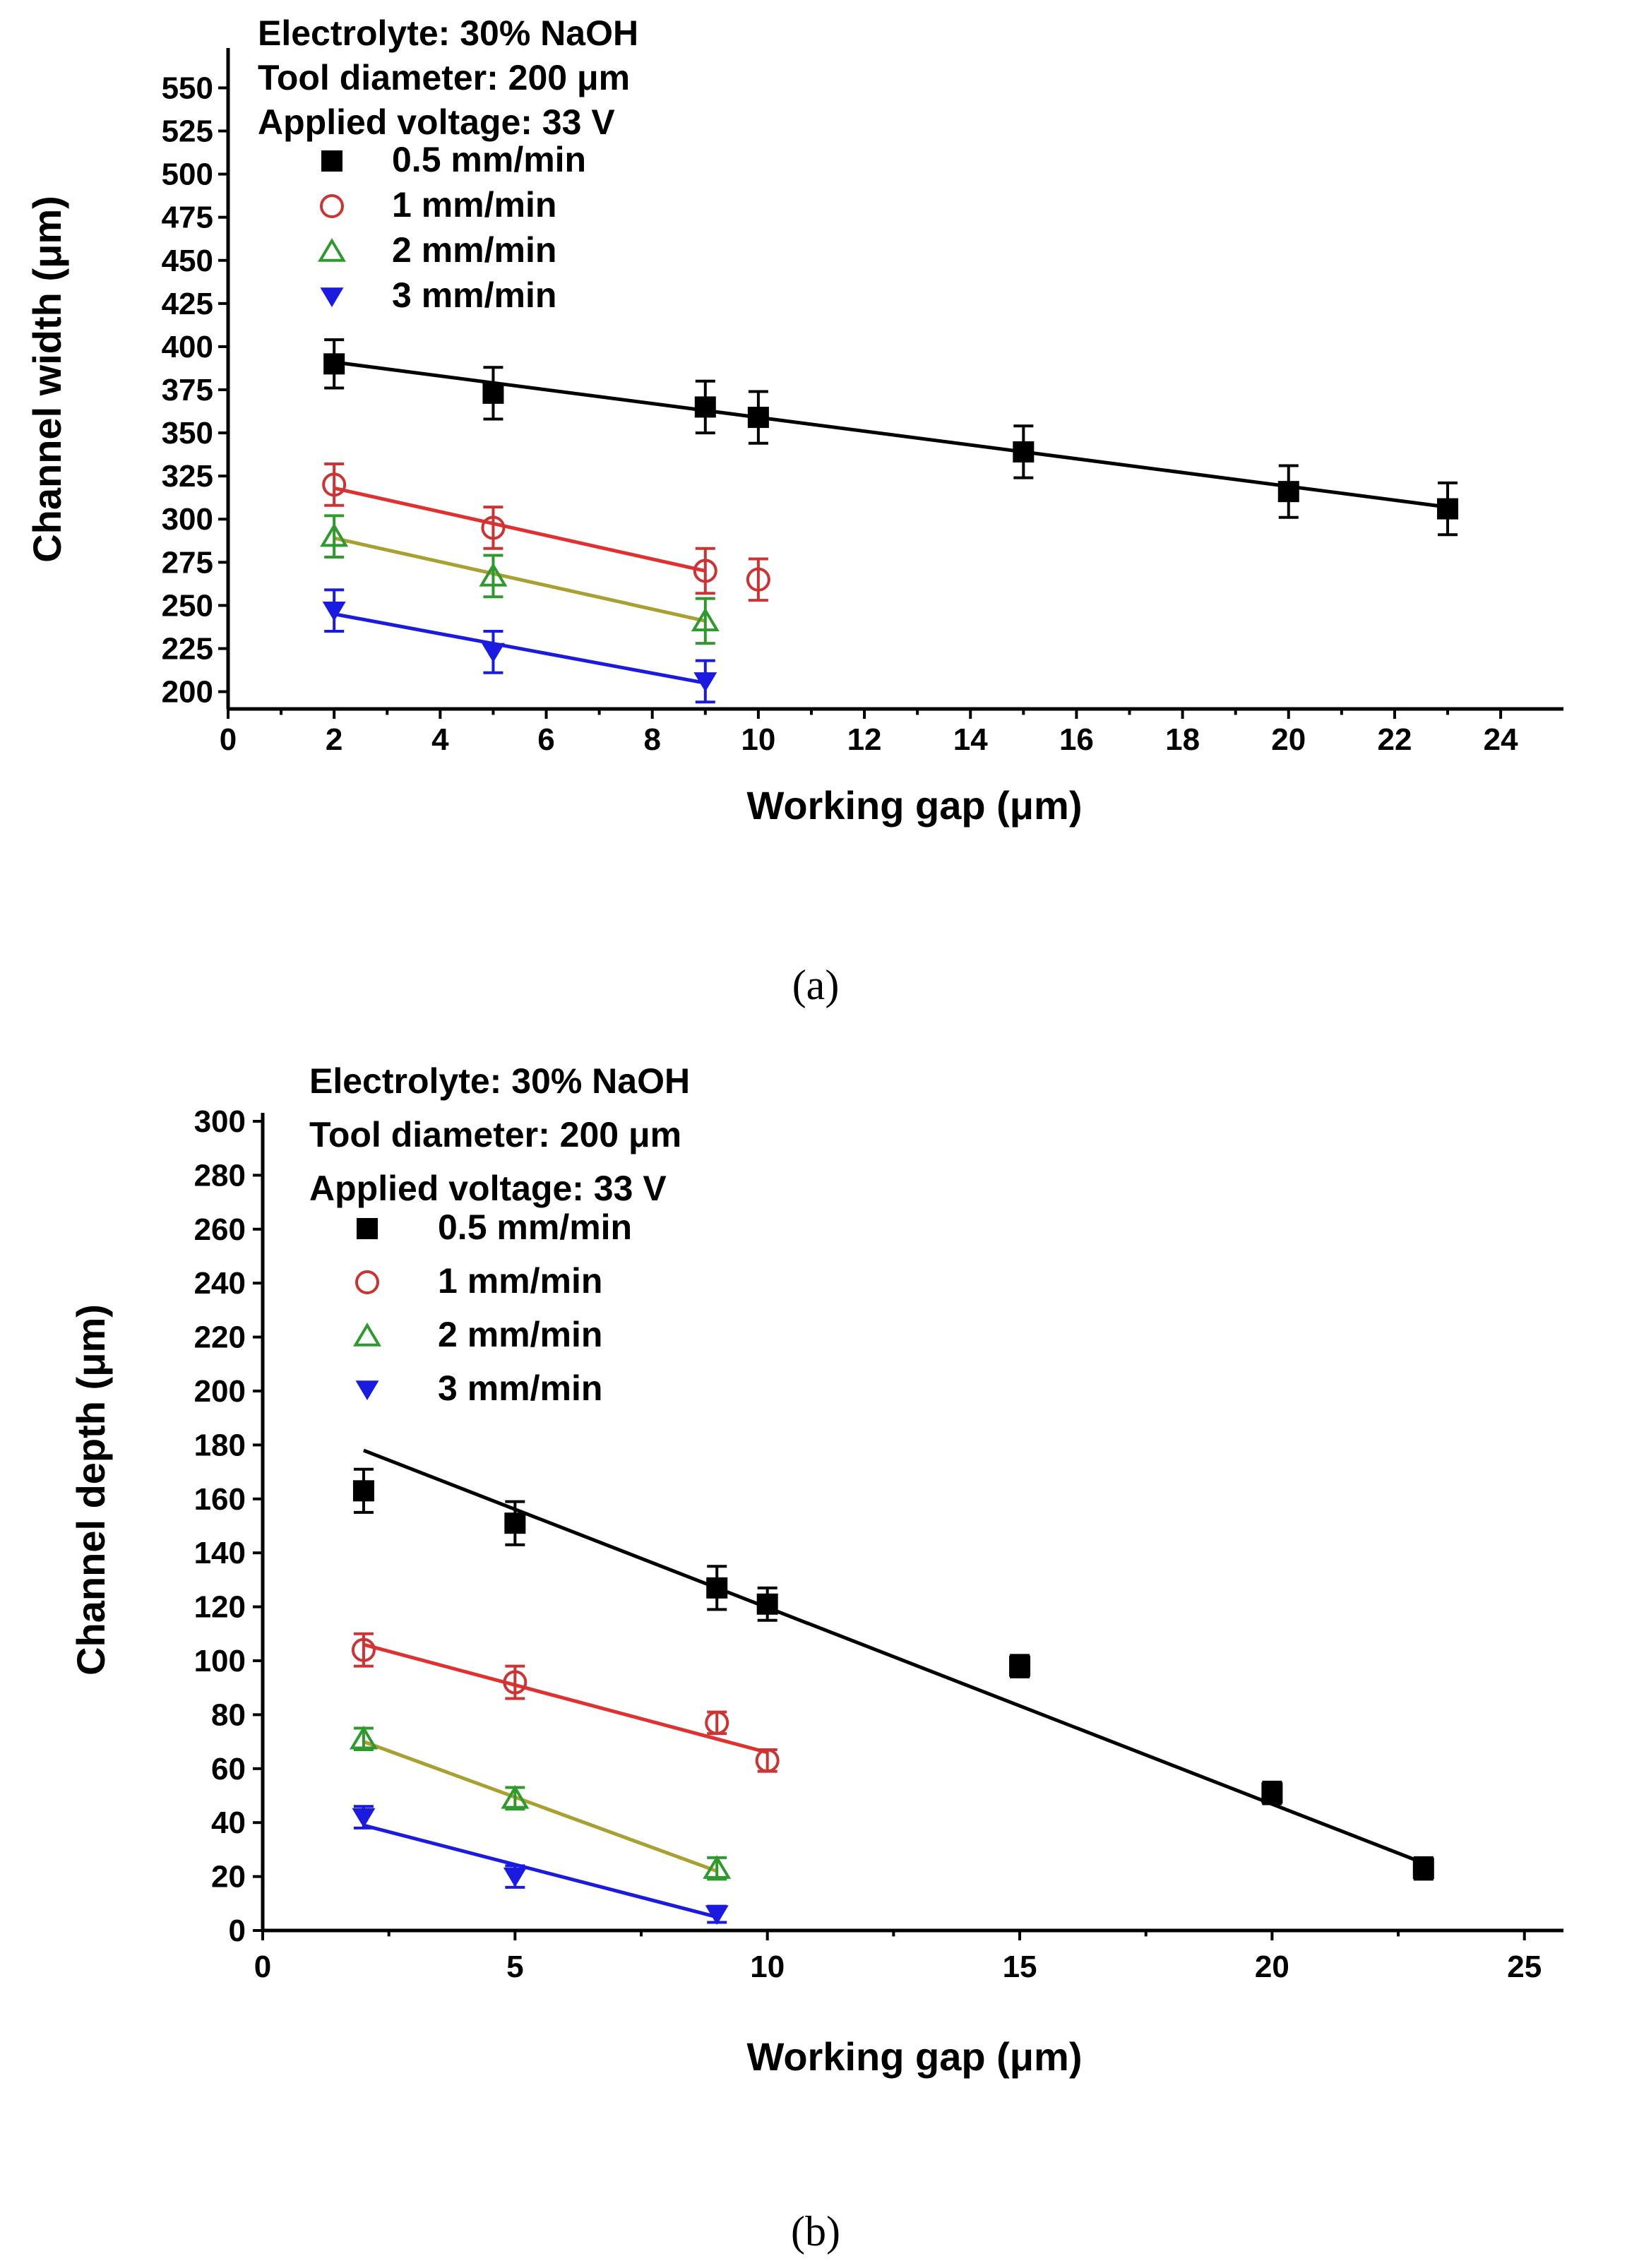 This screenshot has height=2268, width=1627. What do you see at coordinates (893, 1657) in the screenshot?
I see `chart-b-fit-line-0-5-mm-min` at bounding box center [893, 1657].